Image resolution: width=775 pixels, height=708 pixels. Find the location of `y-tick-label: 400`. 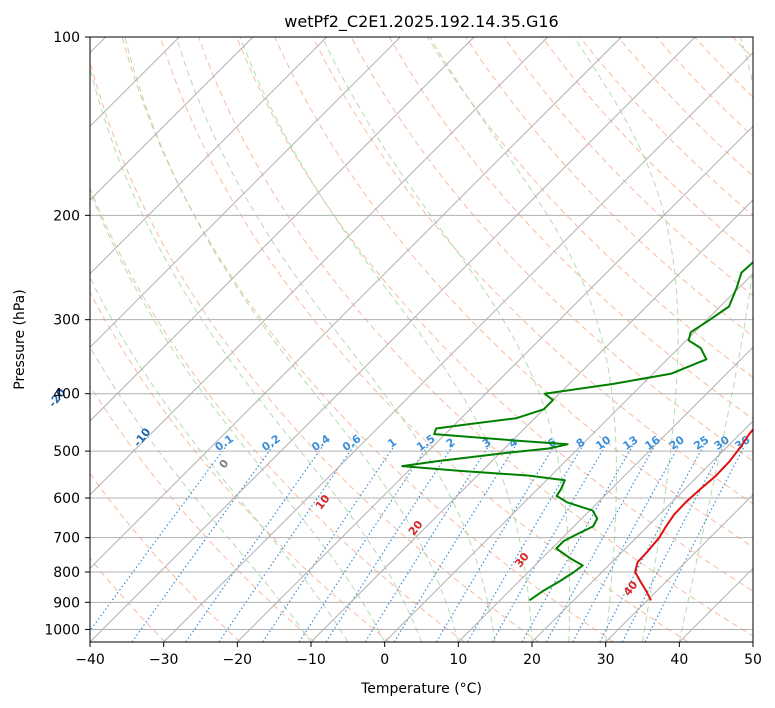

y-tick-label: 400 is located at coordinates (66, 395).